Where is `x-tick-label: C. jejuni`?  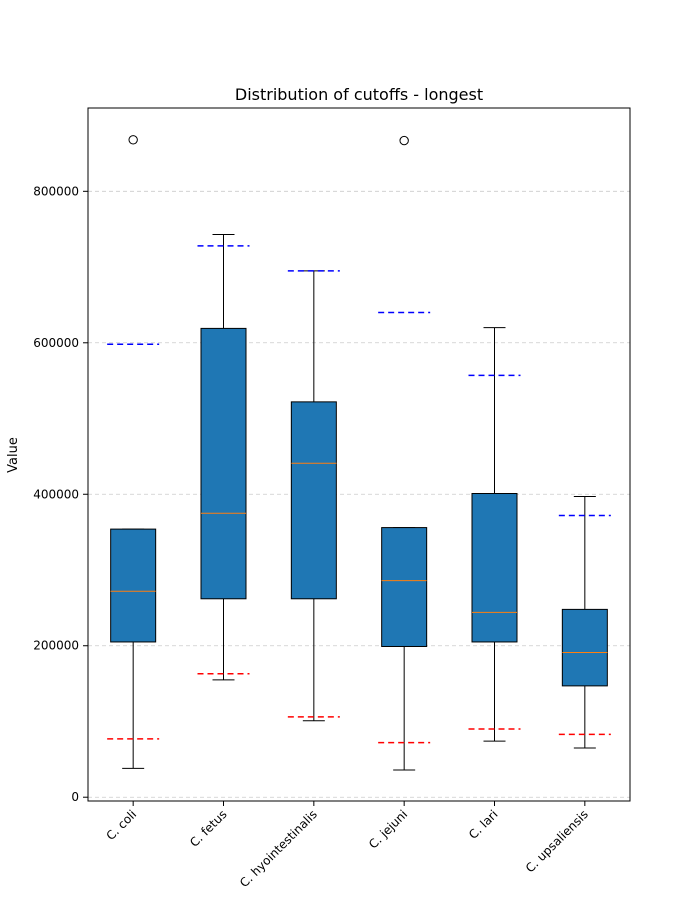 x-tick-label: C. jejuni is located at coordinates (388, 829).